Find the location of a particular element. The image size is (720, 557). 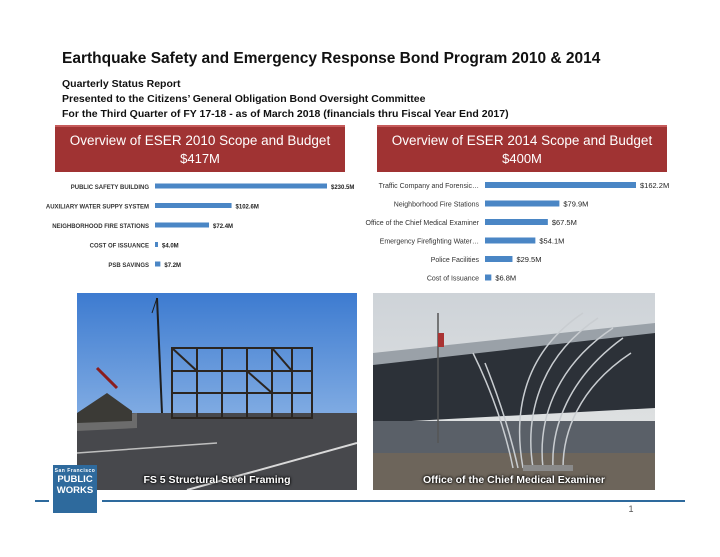

fs5-steel-framing-photo: FS 5 Structural Steel Framing is located at coordinates (217, 391).